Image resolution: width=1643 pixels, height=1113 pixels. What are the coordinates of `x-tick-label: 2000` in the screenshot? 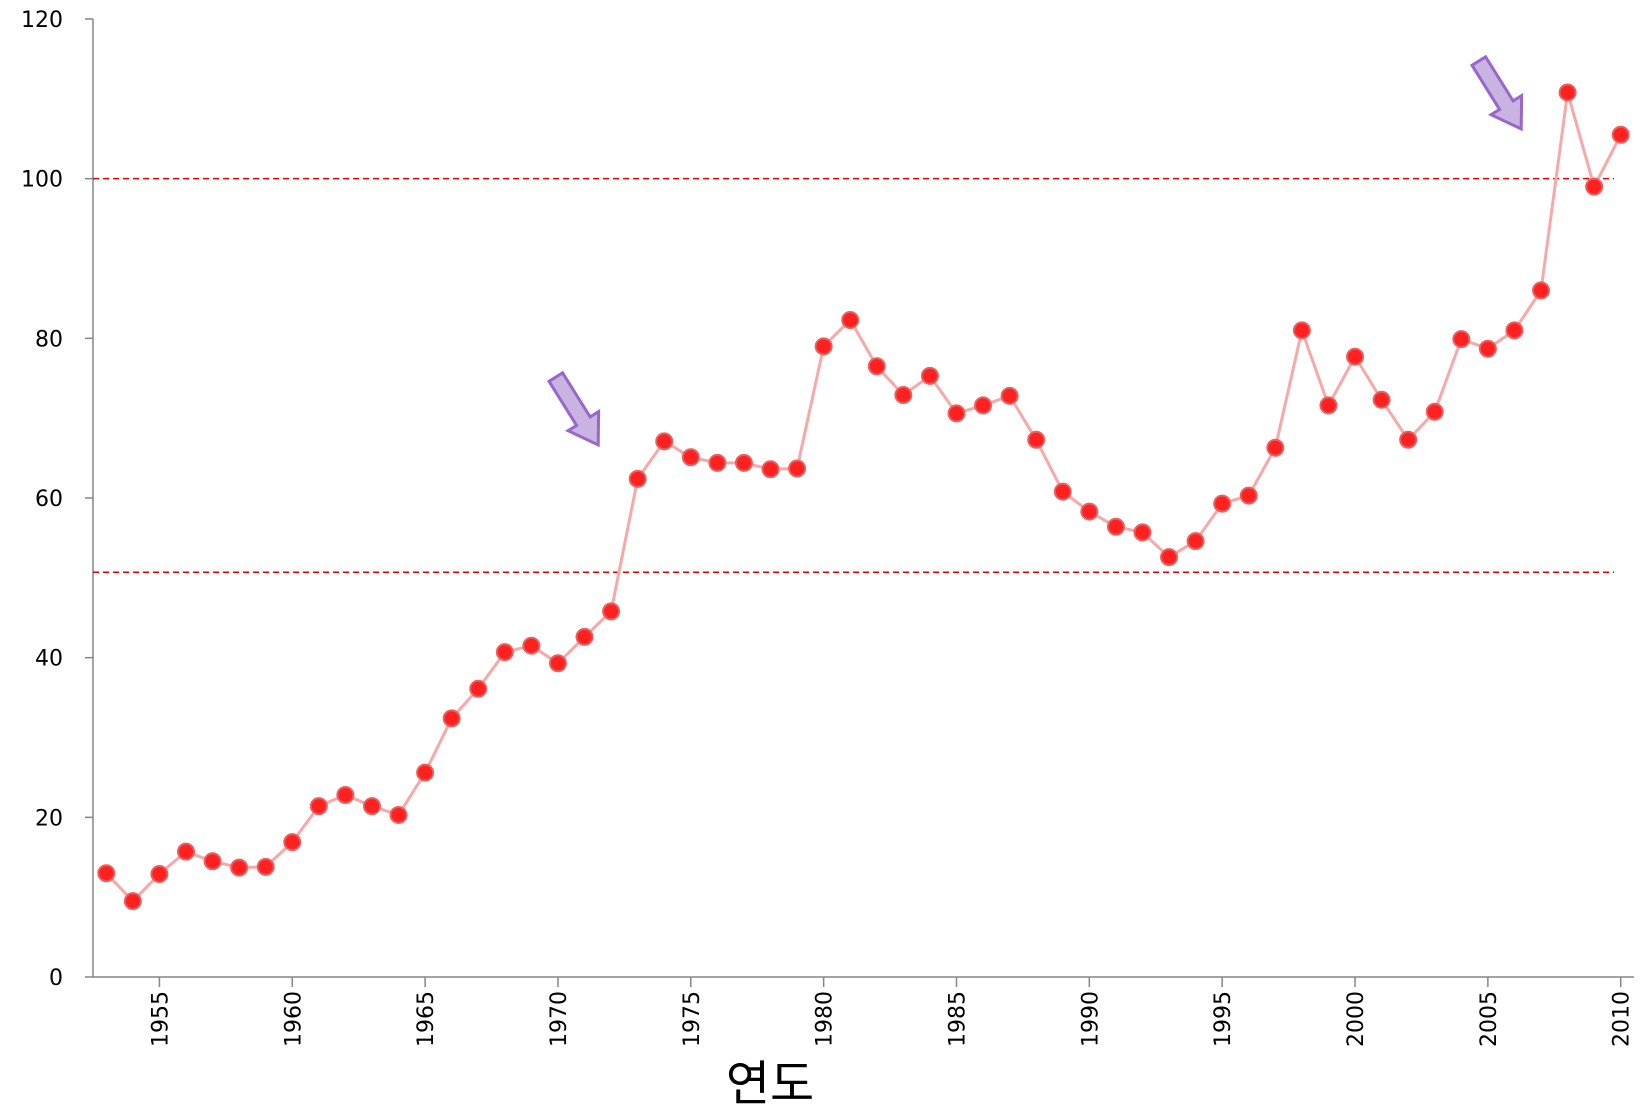 It's located at (1356, 1019).